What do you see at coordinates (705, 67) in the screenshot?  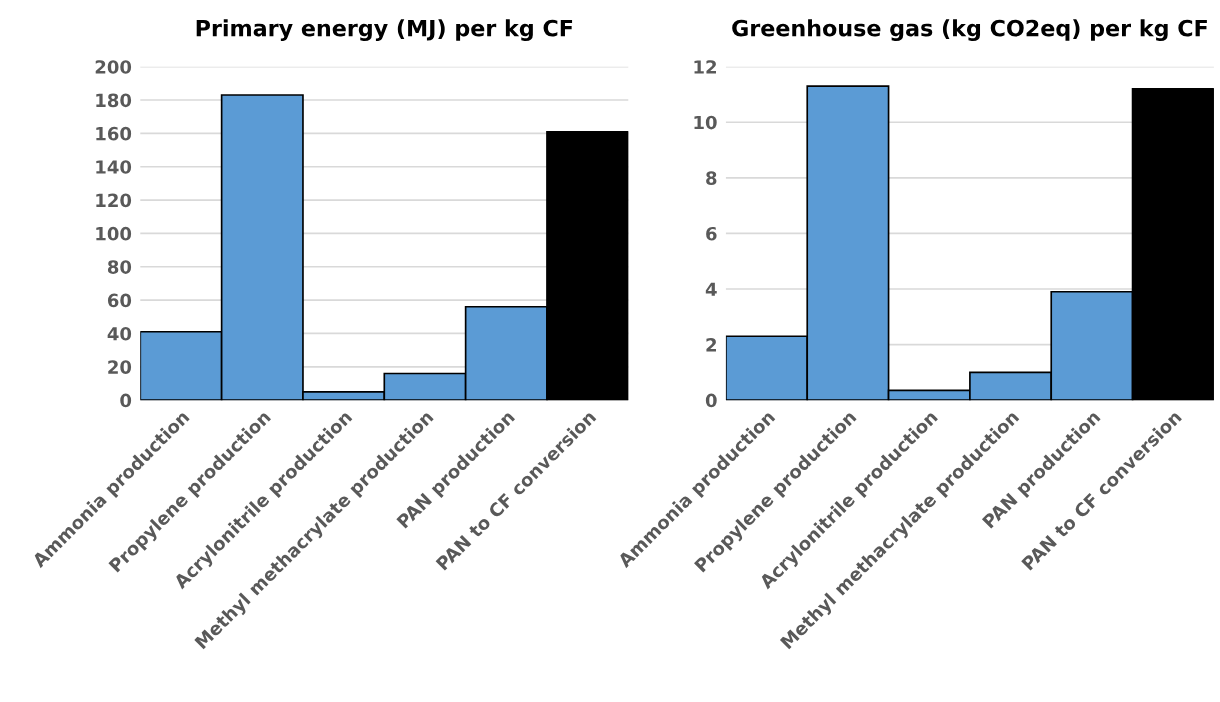 I see `y-tick-label: 12` at bounding box center [705, 67].